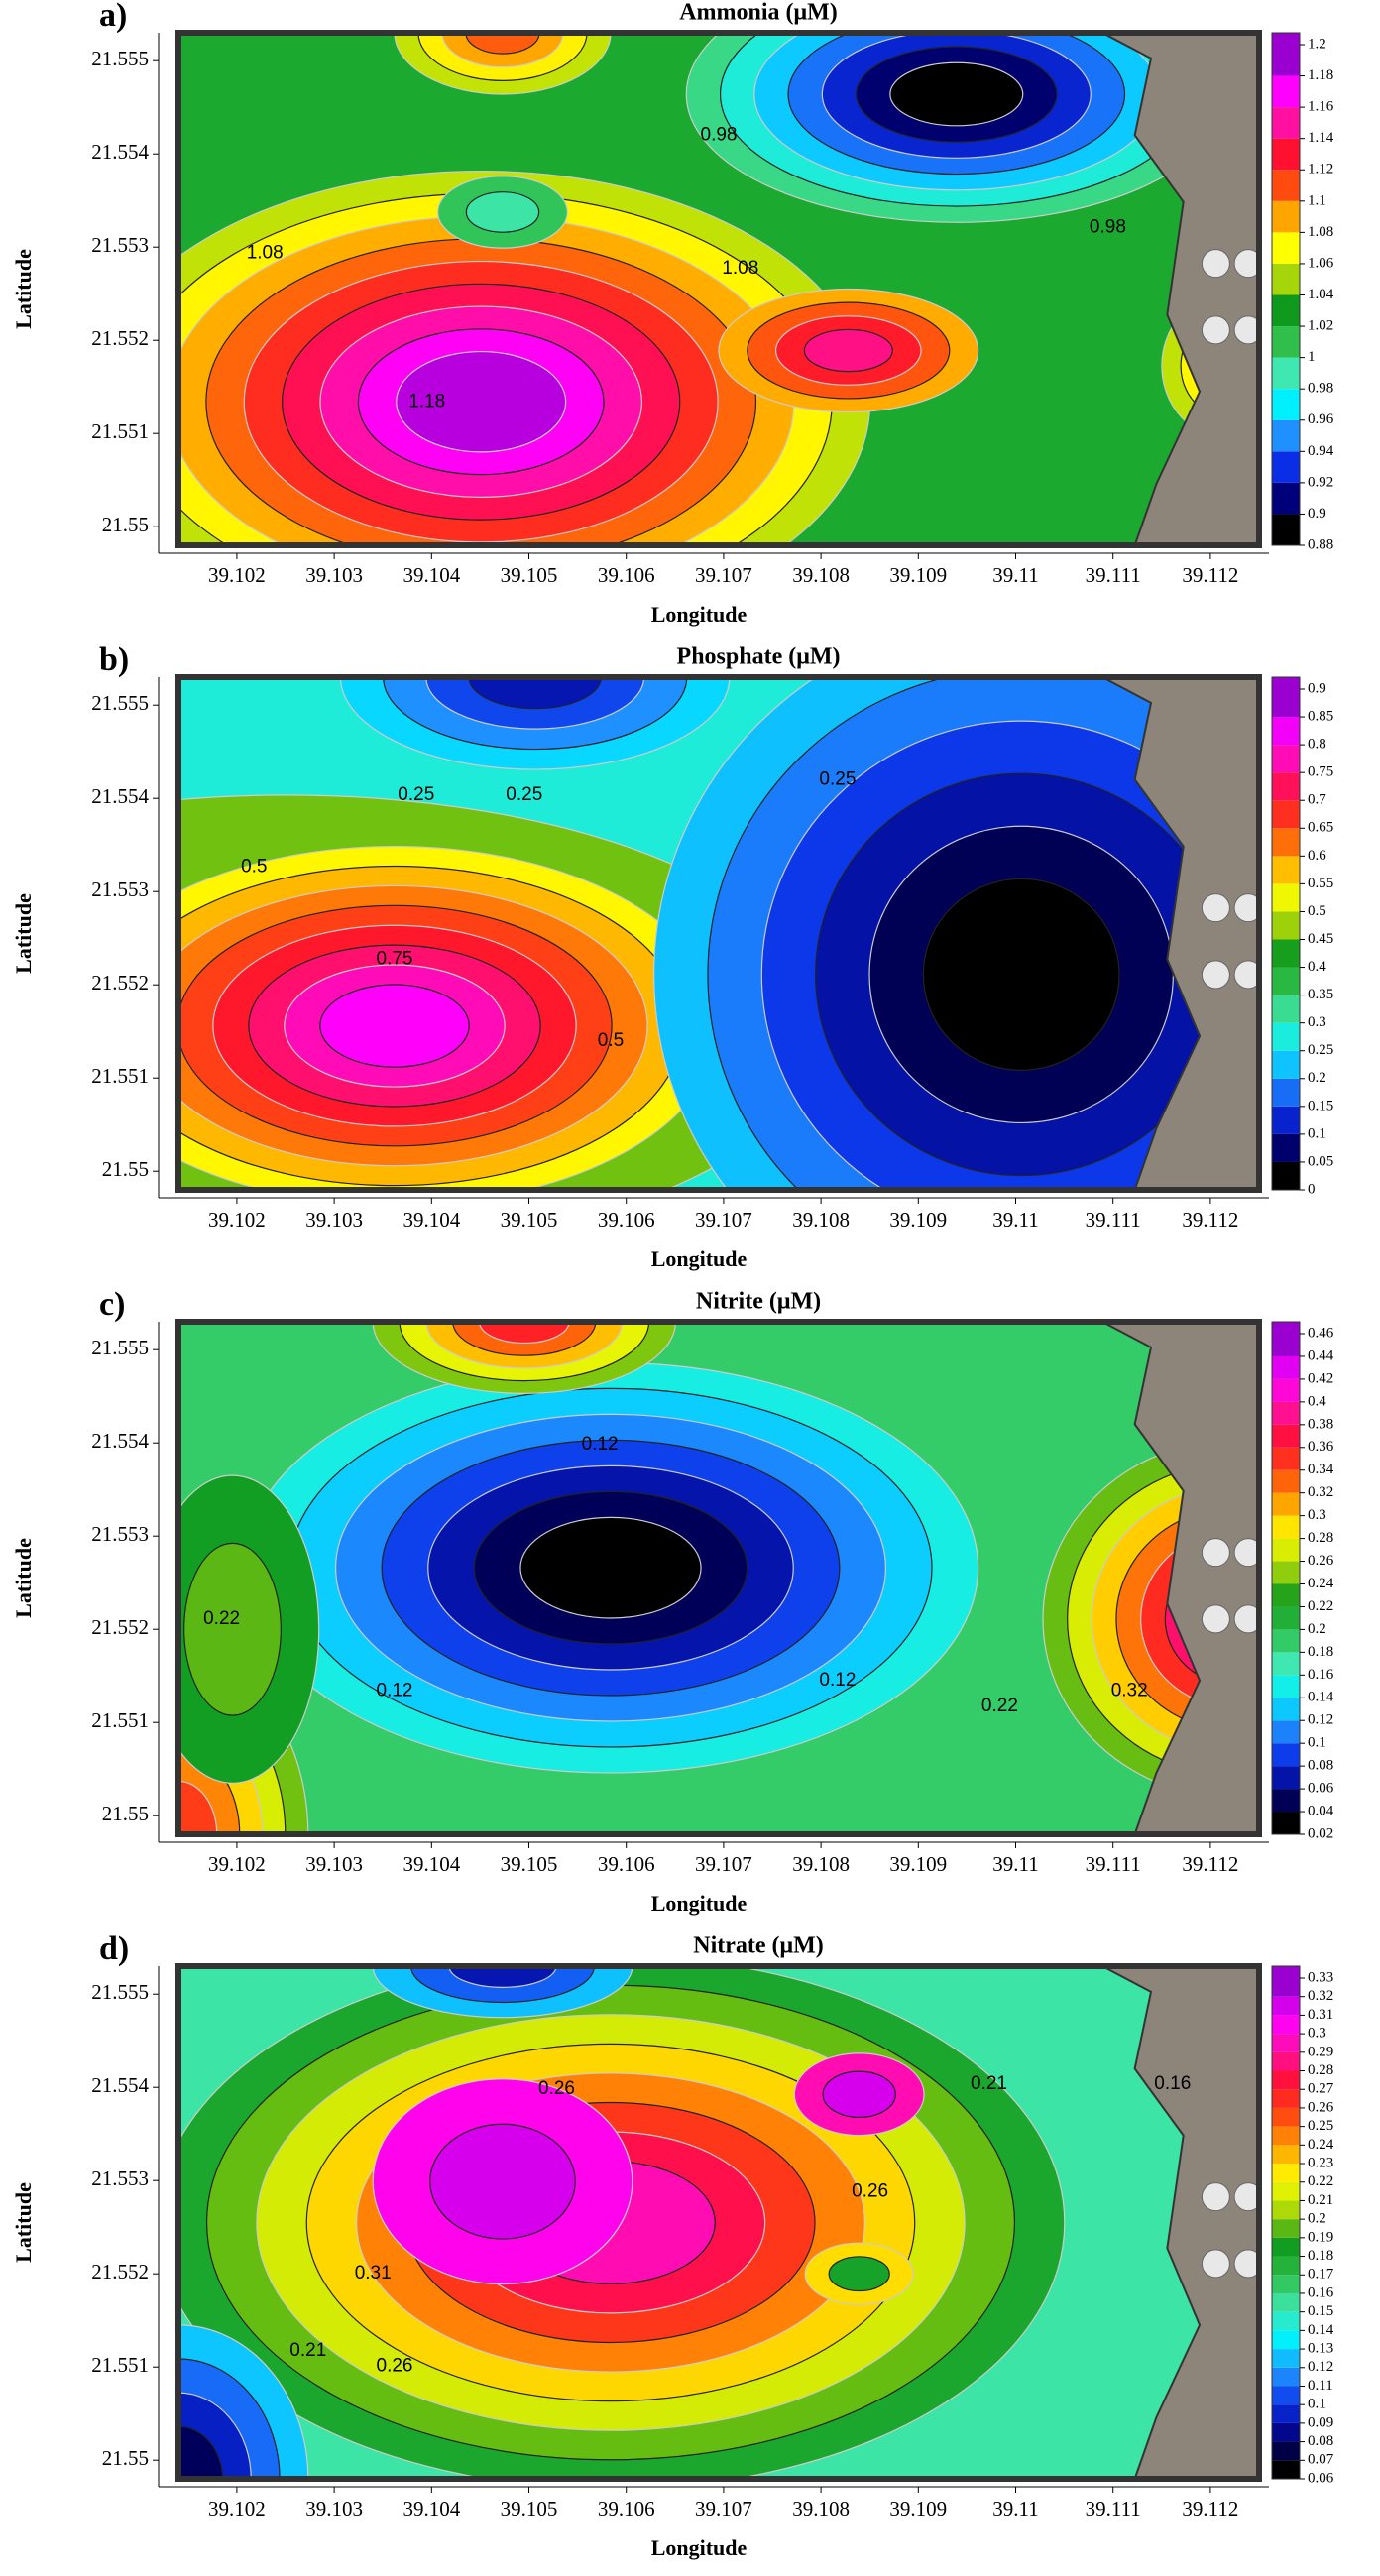 Image resolution: width=1380 pixels, height=2576 pixels. Describe the element at coordinates (1320, 389) in the screenshot. I see `colorbar-tick-label: 0.98` at that location.